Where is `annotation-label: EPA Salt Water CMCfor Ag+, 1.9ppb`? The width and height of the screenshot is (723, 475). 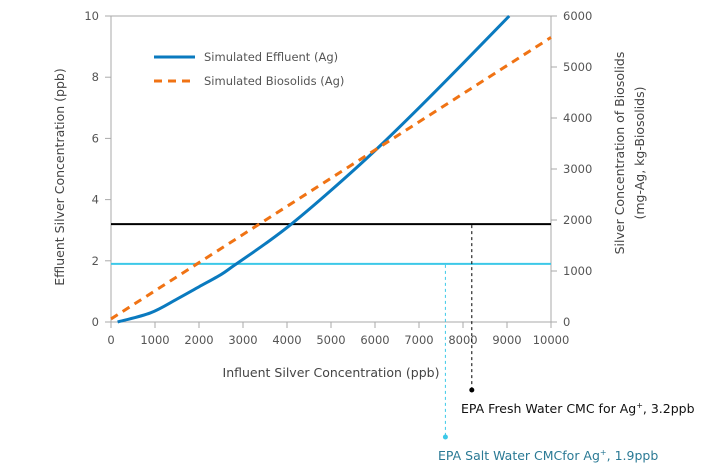 annotation-label: EPA Salt Water CMCfor Ag+, 1.9ppb is located at coordinates (548, 455).